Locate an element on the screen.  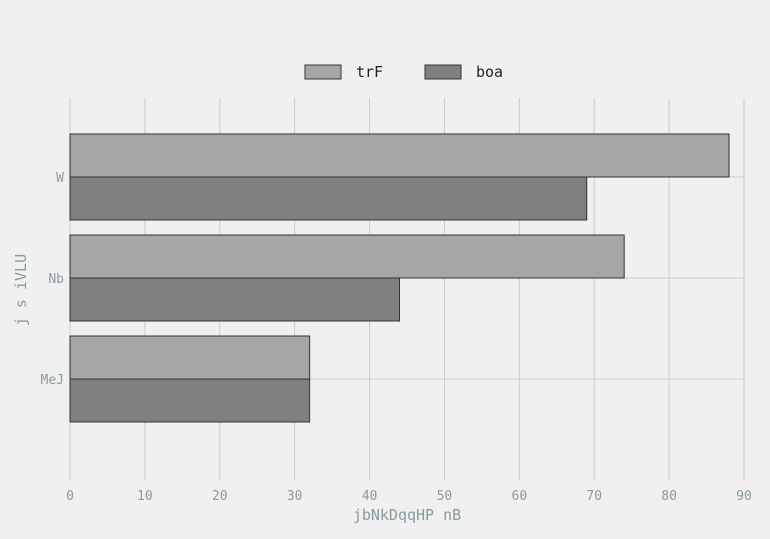
x-axis-title: jbNkDqqHP nB is located at coordinates (407, 515).